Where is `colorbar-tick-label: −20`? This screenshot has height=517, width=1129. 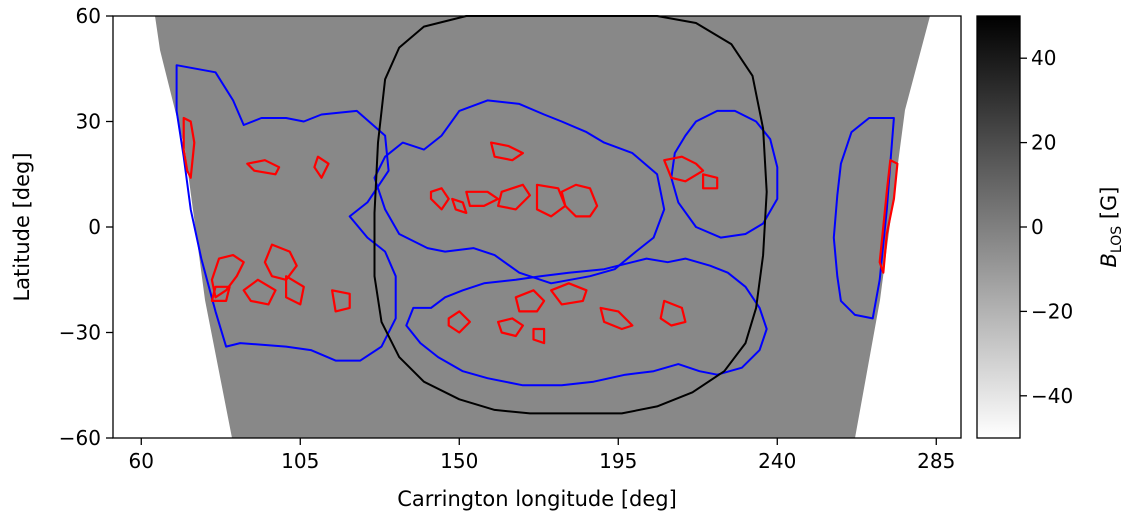
colorbar-tick-label: −20 is located at coordinates (1052, 311).